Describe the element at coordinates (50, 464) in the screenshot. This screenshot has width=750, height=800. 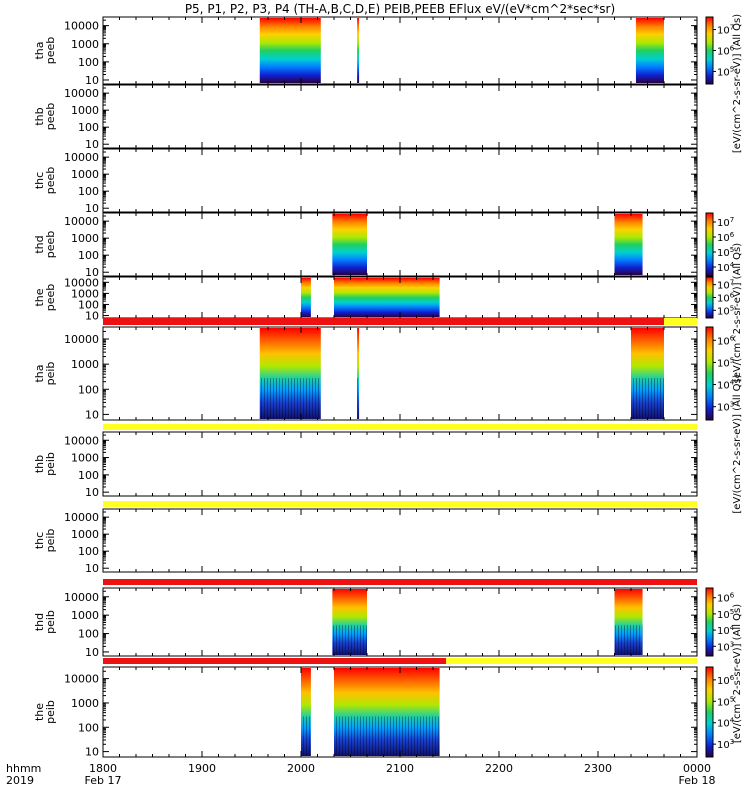
I see `panel-label-thb-peib: peib` at that location.